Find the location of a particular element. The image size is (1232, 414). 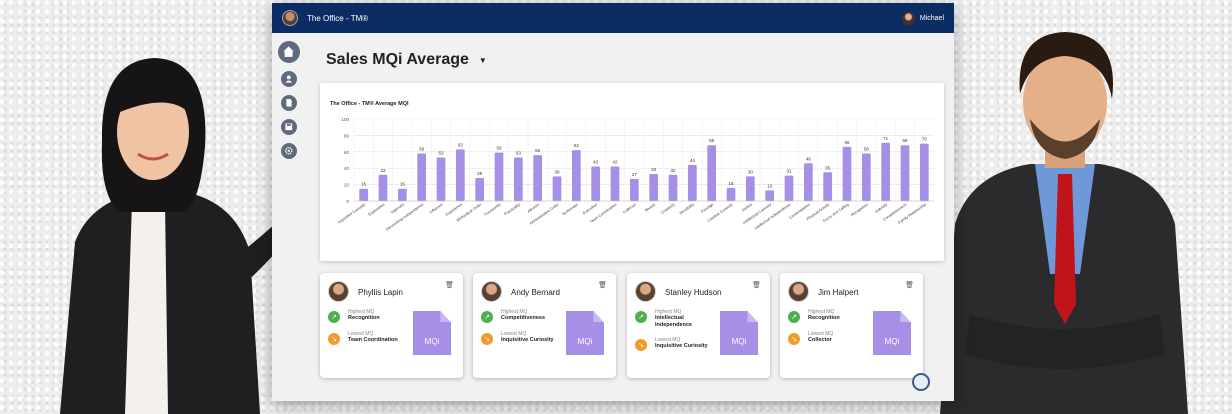

data-label: 15 is located at coordinates (403, 184).